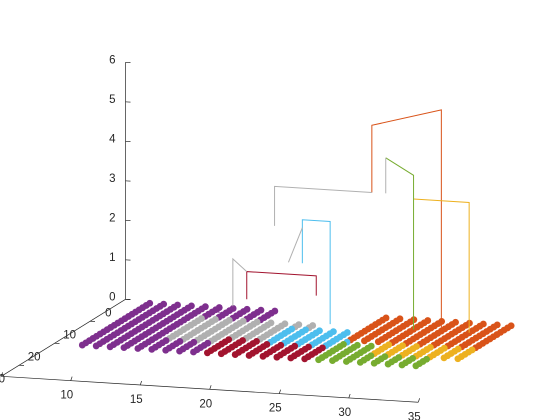 The image size is (560, 420). Describe the element at coordinates (34, 357) in the screenshot. I see `y-tick-label: 20` at that location.